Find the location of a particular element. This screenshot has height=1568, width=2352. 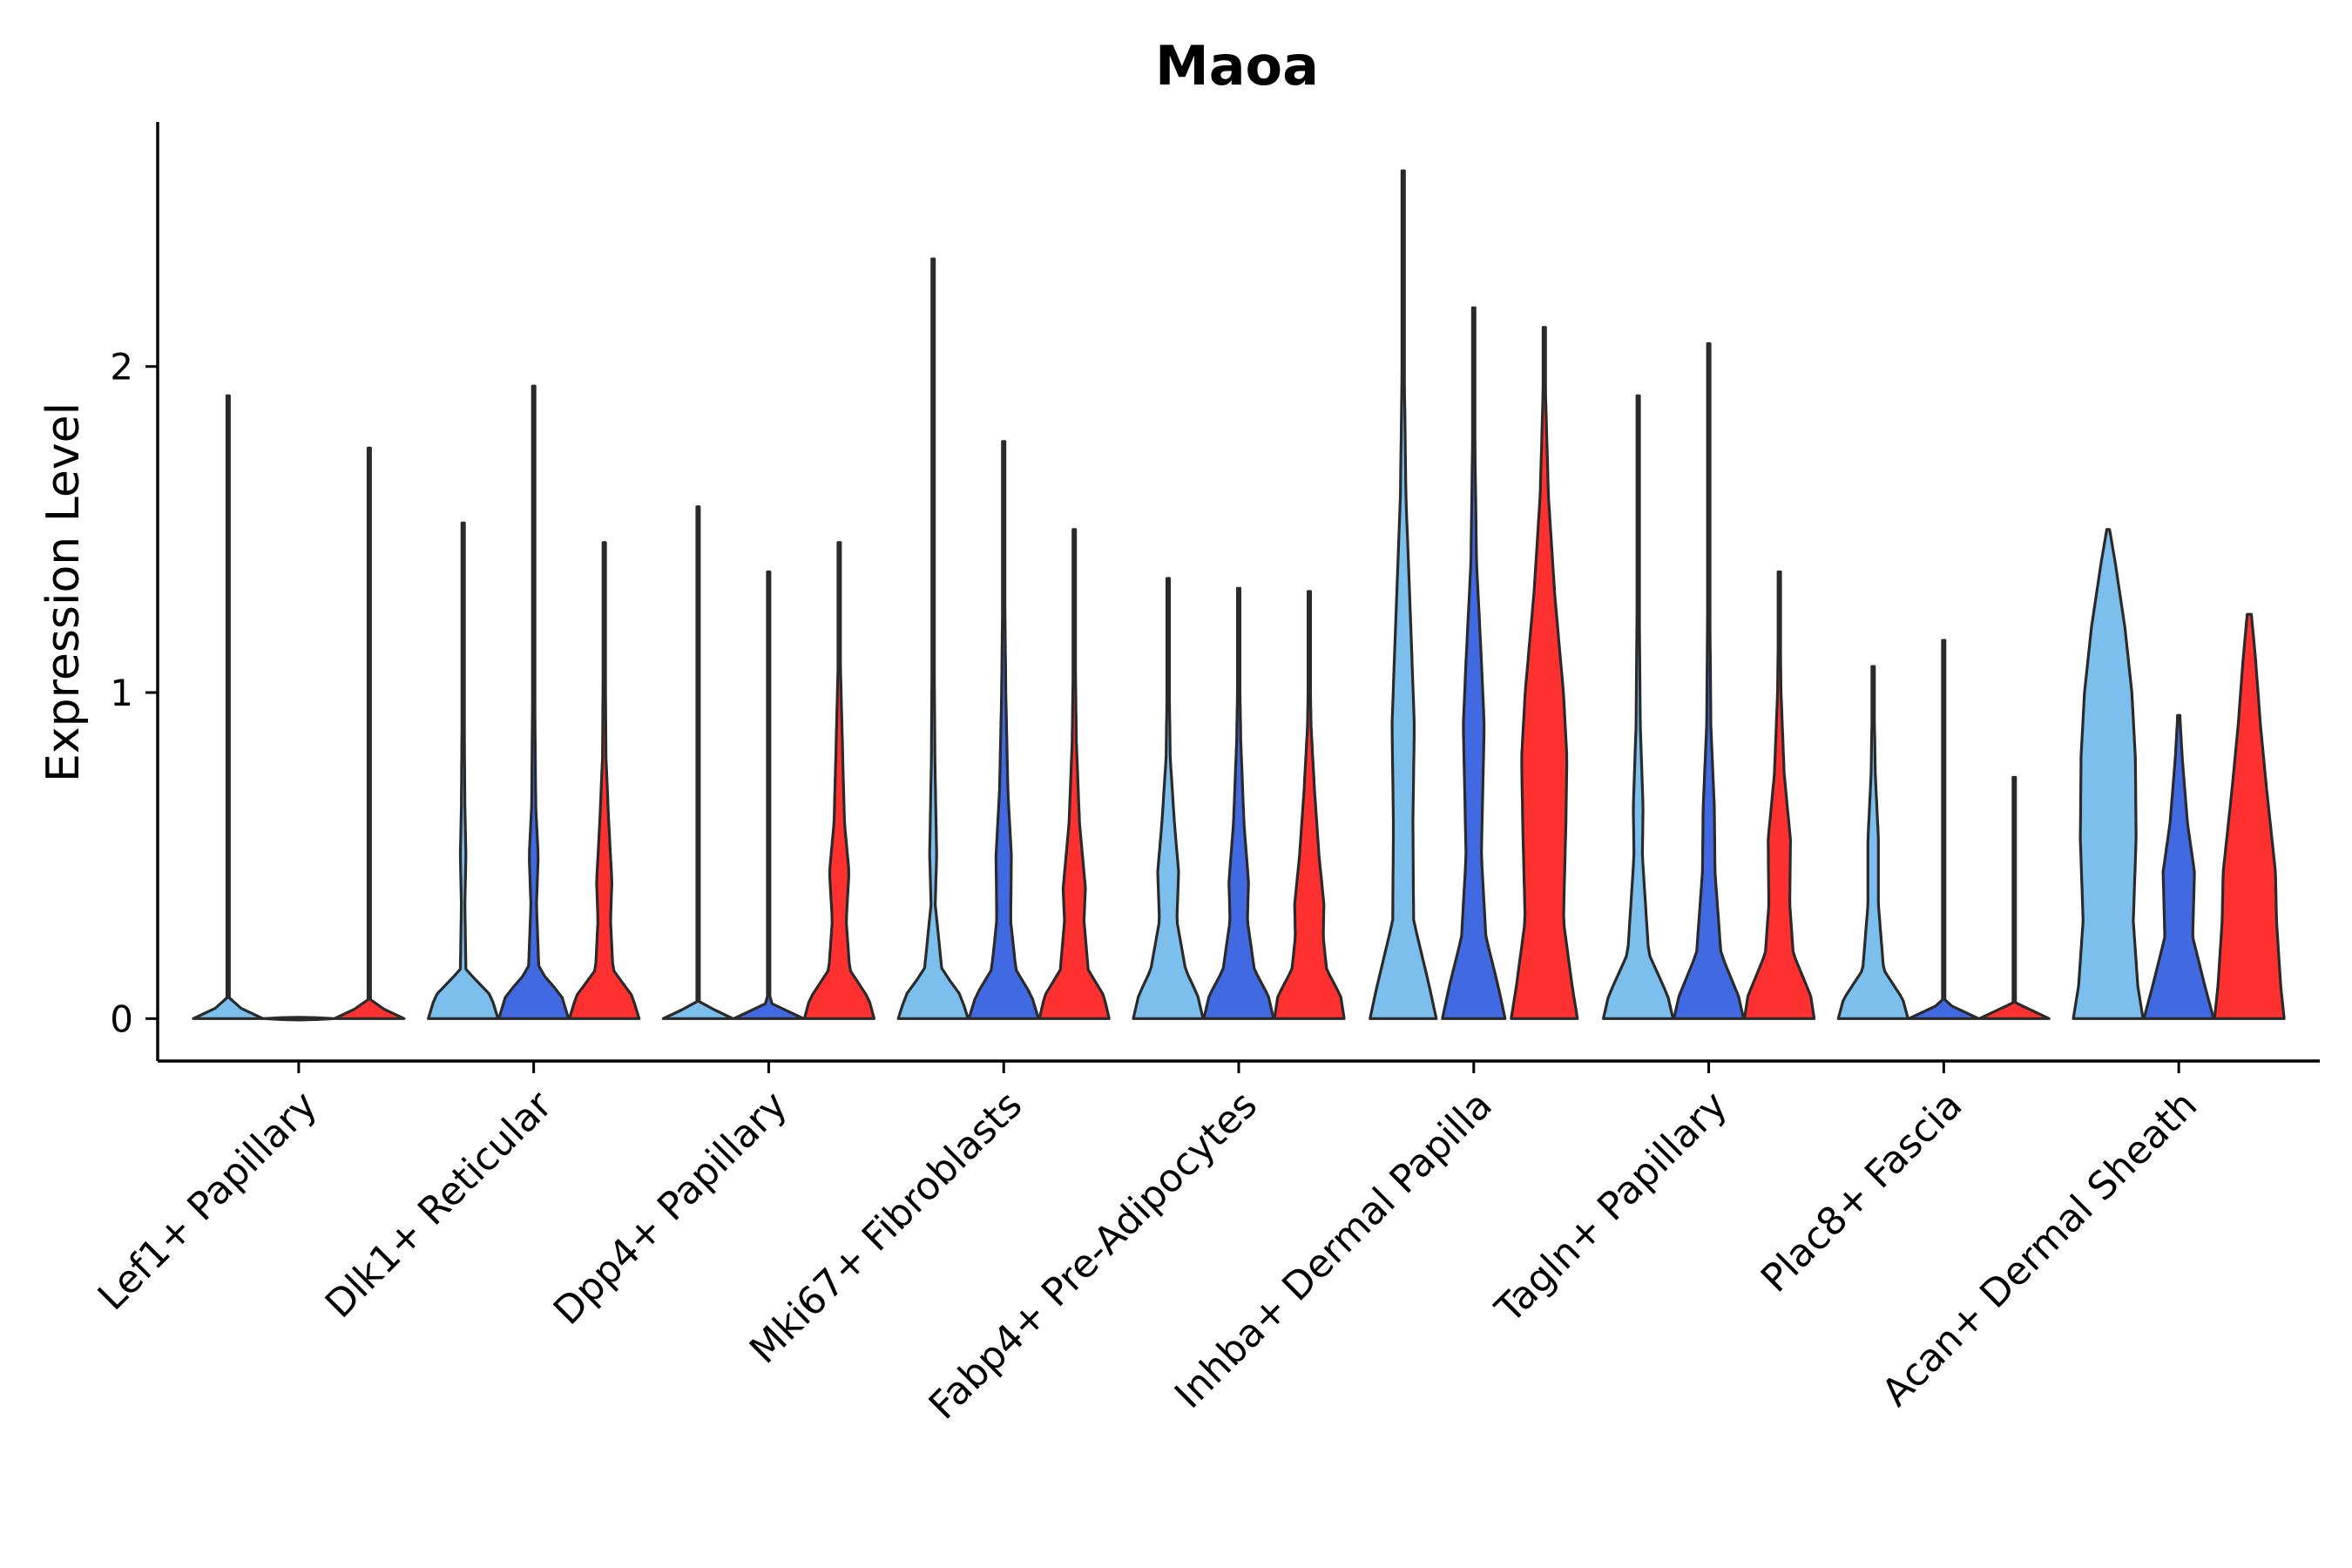

x-tick-label: Tagln+ Papillary is located at coordinates (1611, 1207).